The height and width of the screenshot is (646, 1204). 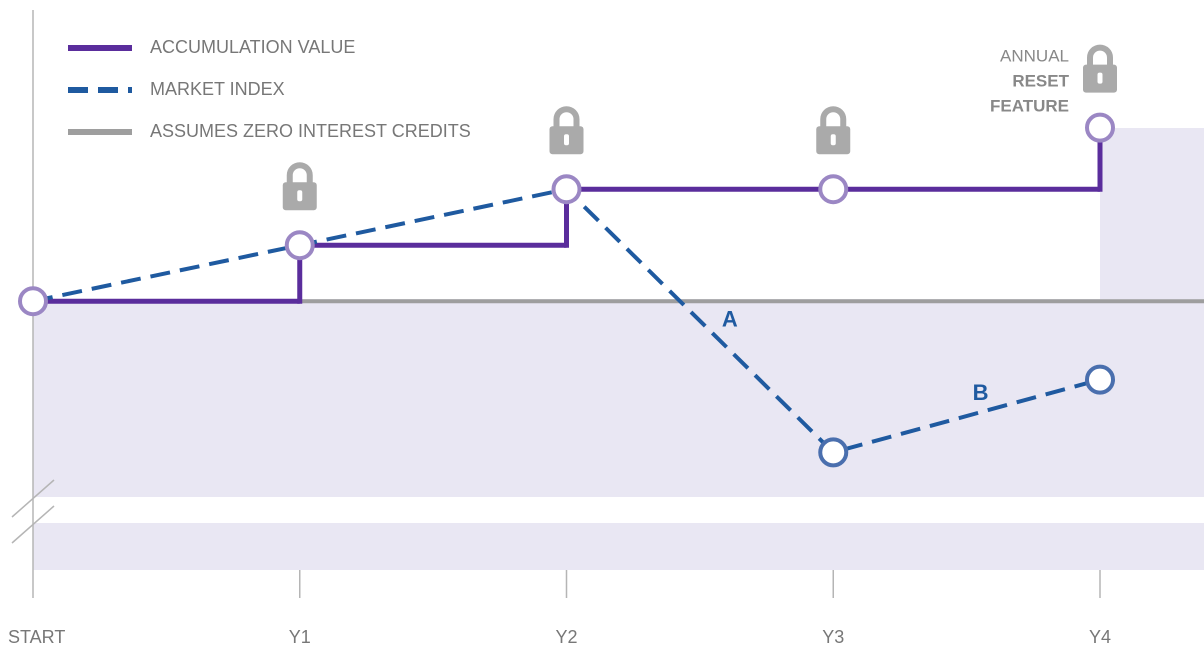 I want to click on lock-label: FEATURE, so click(x=1029, y=105).